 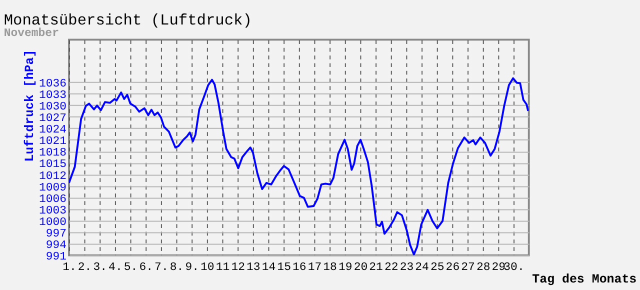 What do you see at coordinates (207, 267) in the screenshot?
I see `x-tick-label: 10` at bounding box center [207, 267].